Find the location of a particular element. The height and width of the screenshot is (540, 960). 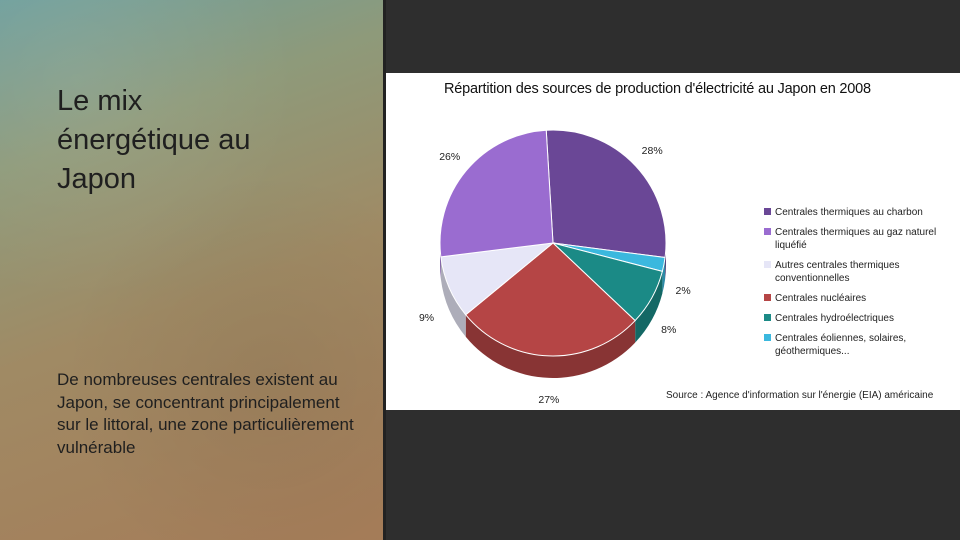

slice-percent-label: 27% is located at coordinates (549, 399).